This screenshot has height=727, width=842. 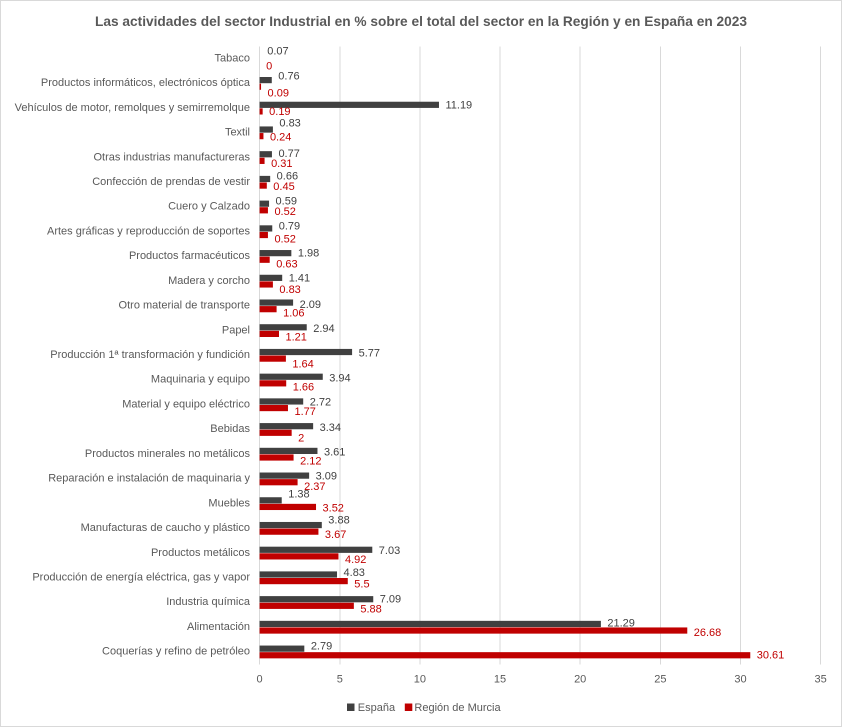 What do you see at coordinates (230, 429) in the screenshot?
I see `svg-text: Bebidas` at bounding box center [230, 429].